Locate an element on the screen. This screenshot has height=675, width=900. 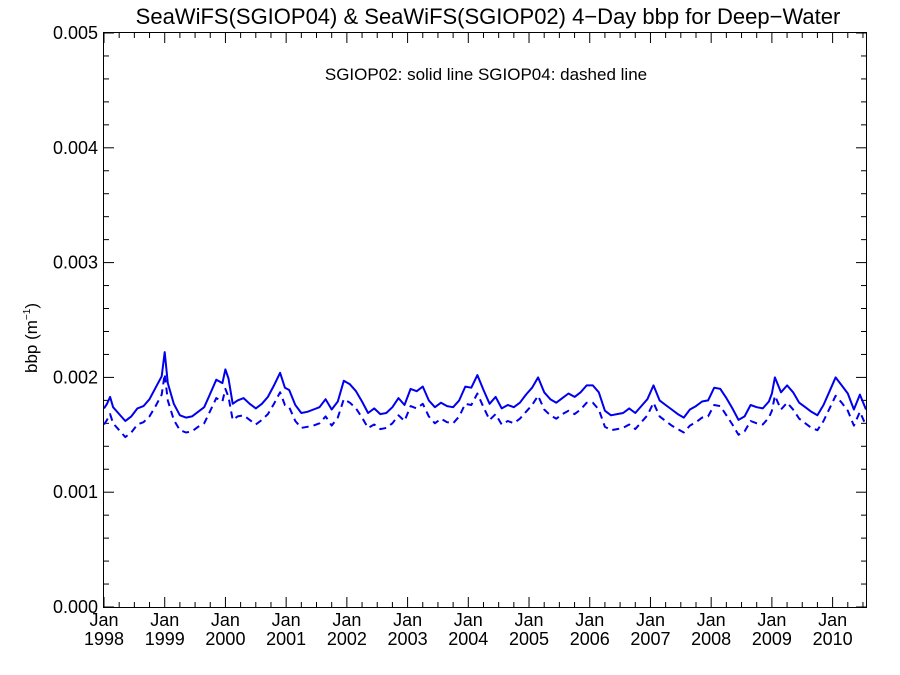
x-tick-year-label: 2002 is located at coordinates (347, 639).